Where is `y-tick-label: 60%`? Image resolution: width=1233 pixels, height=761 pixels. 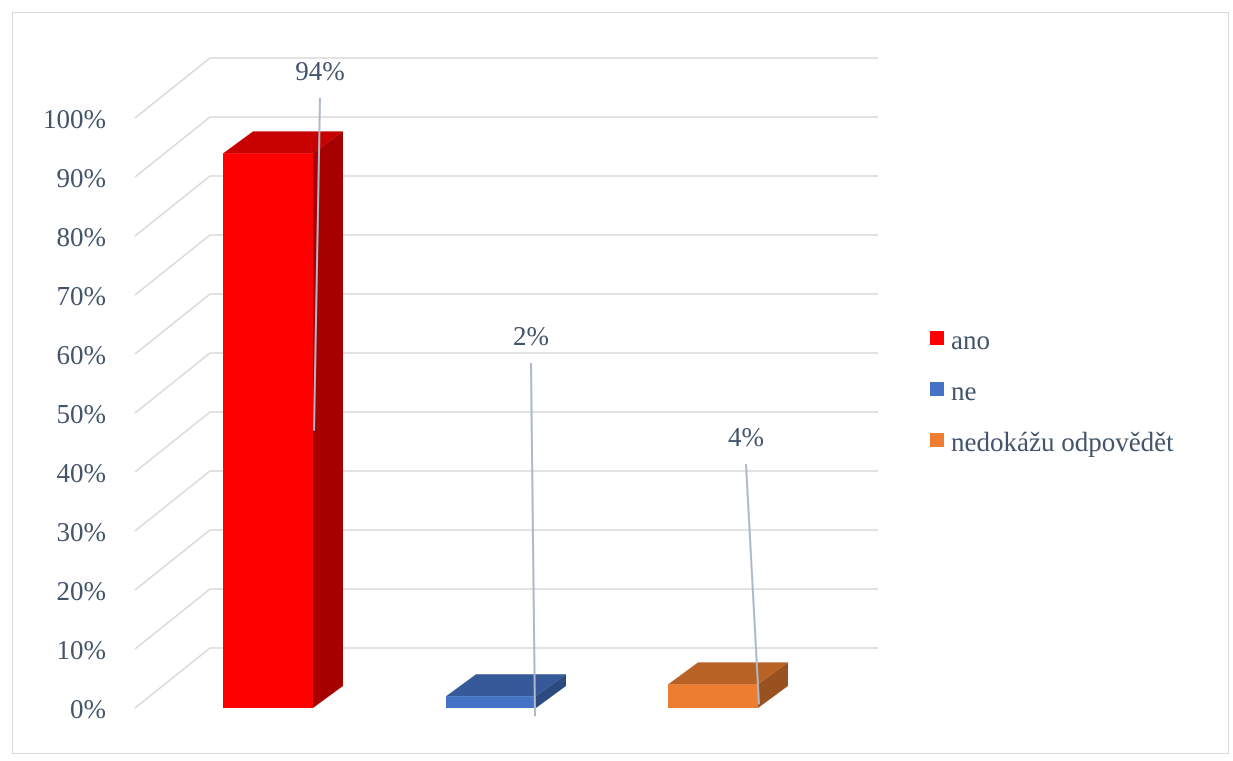 y-tick-label: 60% is located at coordinates (82, 355).